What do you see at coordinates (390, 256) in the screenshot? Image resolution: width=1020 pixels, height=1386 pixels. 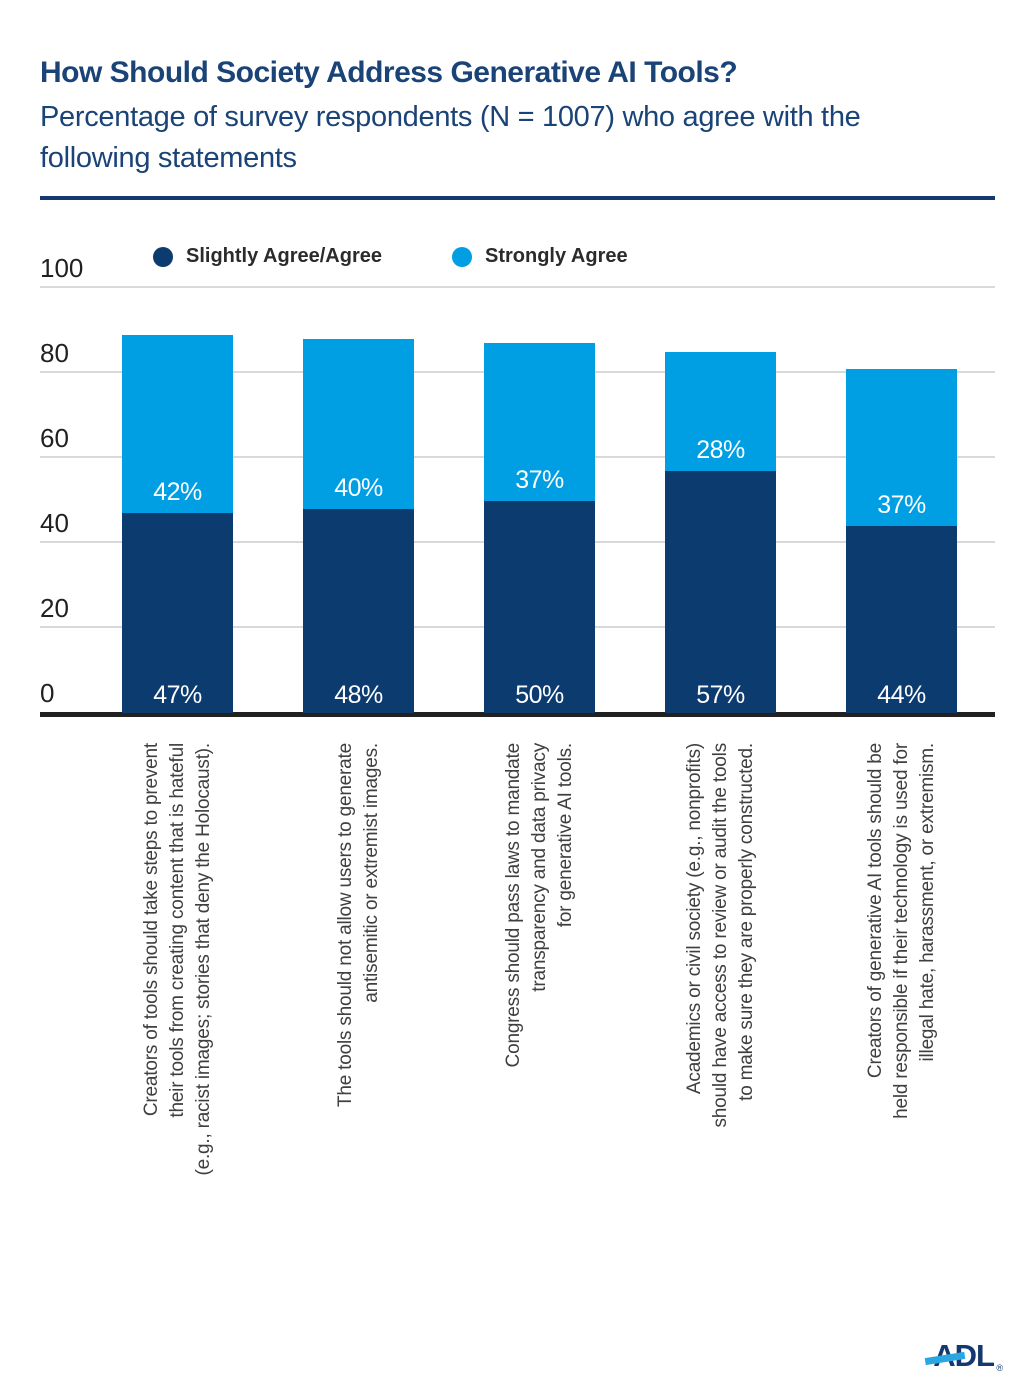 I see `legend: Slightly Agree/Agree Strongly Agree` at bounding box center [390, 256].